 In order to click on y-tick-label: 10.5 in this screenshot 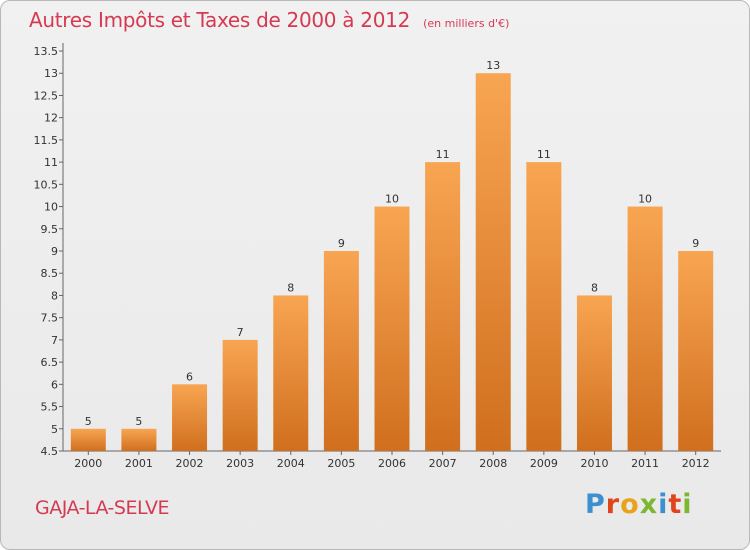, I will do `click(46, 184)`.